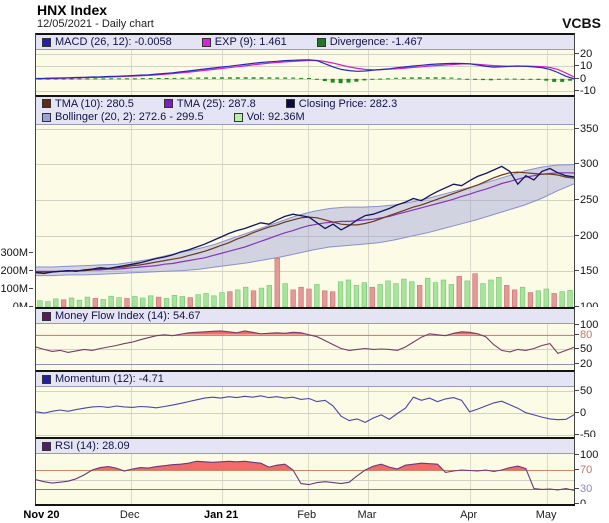 This screenshot has width=609, height=523. Describe the element at coordinates (72, 10) in the screenshot. I see `page-title: HNX Index` at that location.